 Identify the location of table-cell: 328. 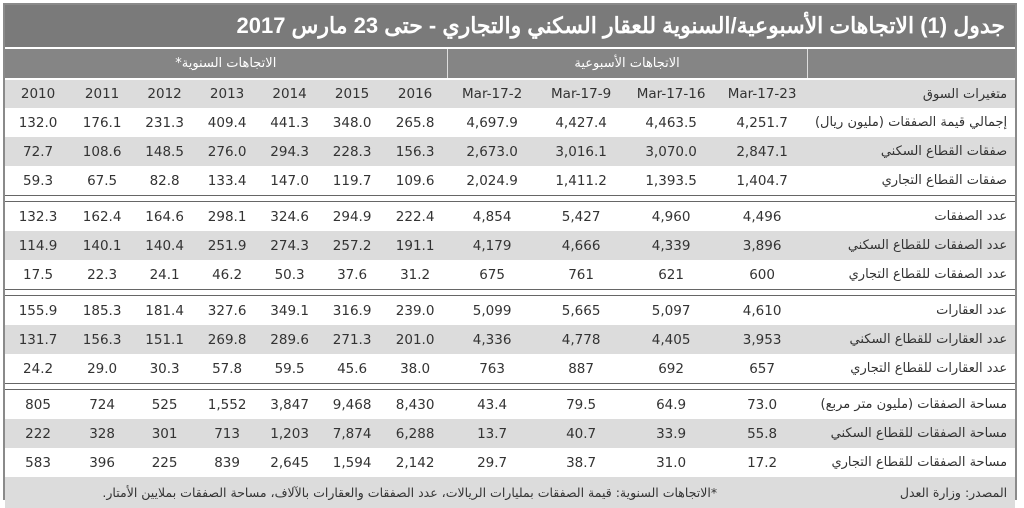
(102, 433).